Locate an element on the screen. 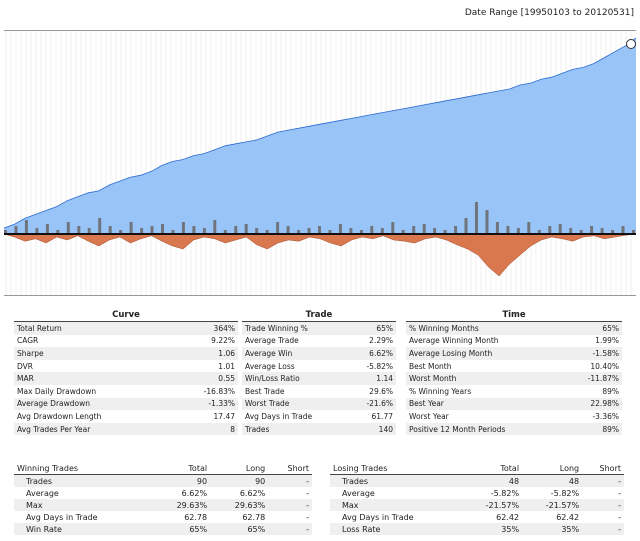 The image size is (640, 541). losing-trades-title: Losing Trades is located at coordinates (396, 468).